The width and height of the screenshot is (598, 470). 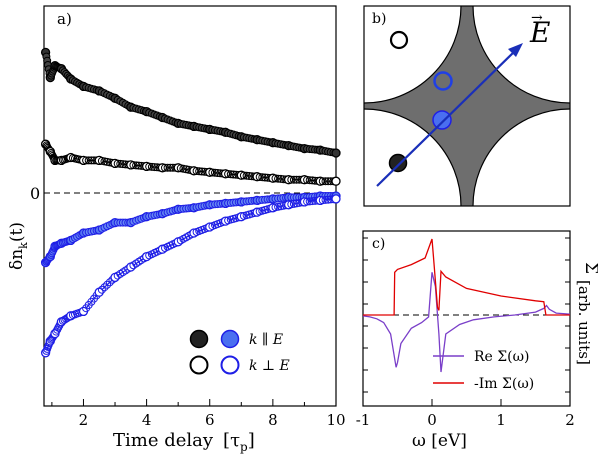 What do you see at coordinates (432, 420) in the screenshot?
I see `c-x-tick-label: 0` at bounding box center [432, 420].